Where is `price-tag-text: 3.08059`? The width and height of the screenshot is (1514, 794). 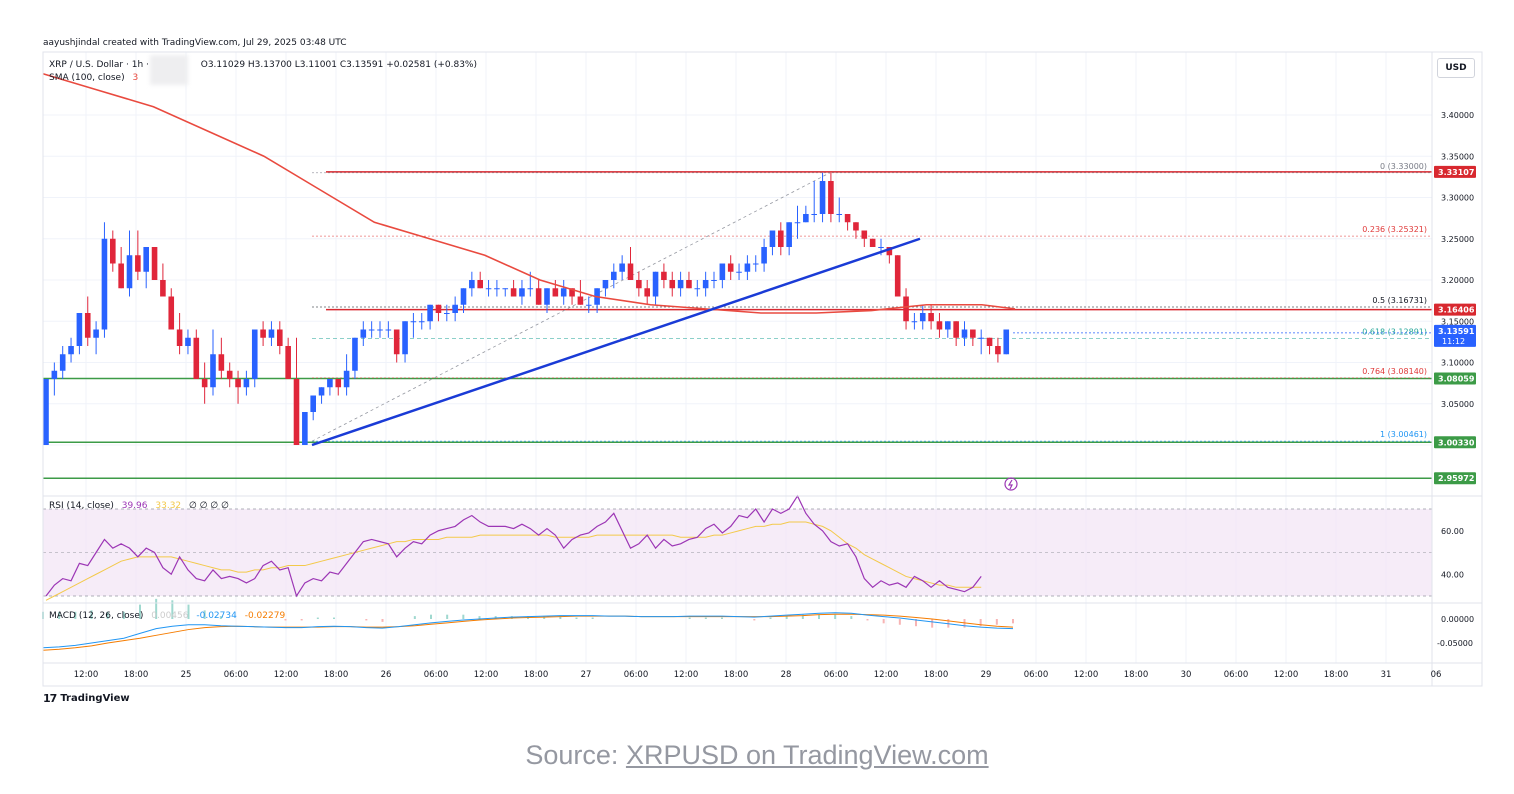
price-tag-text: 3.08059 is located at coordinates (1456, 379).